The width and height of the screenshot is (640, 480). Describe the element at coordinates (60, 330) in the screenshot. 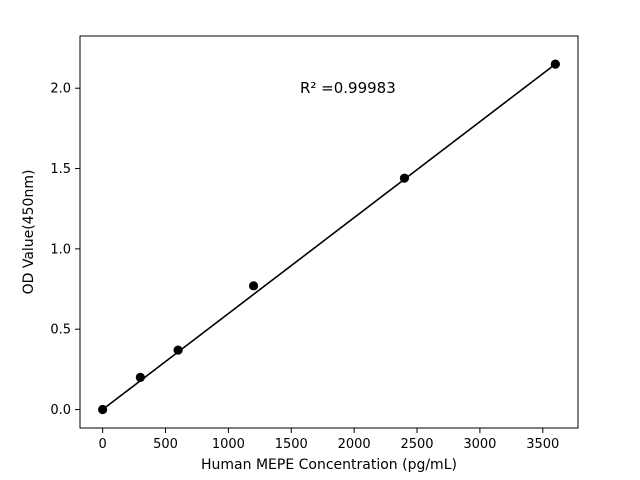

I see `y-tick-label: 0.5` at that location.